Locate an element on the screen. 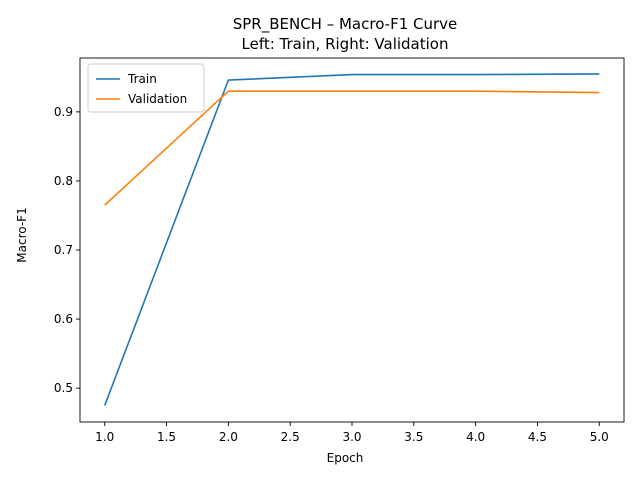  x-tick-label: 5.0 is located at coordinates (599, 437).